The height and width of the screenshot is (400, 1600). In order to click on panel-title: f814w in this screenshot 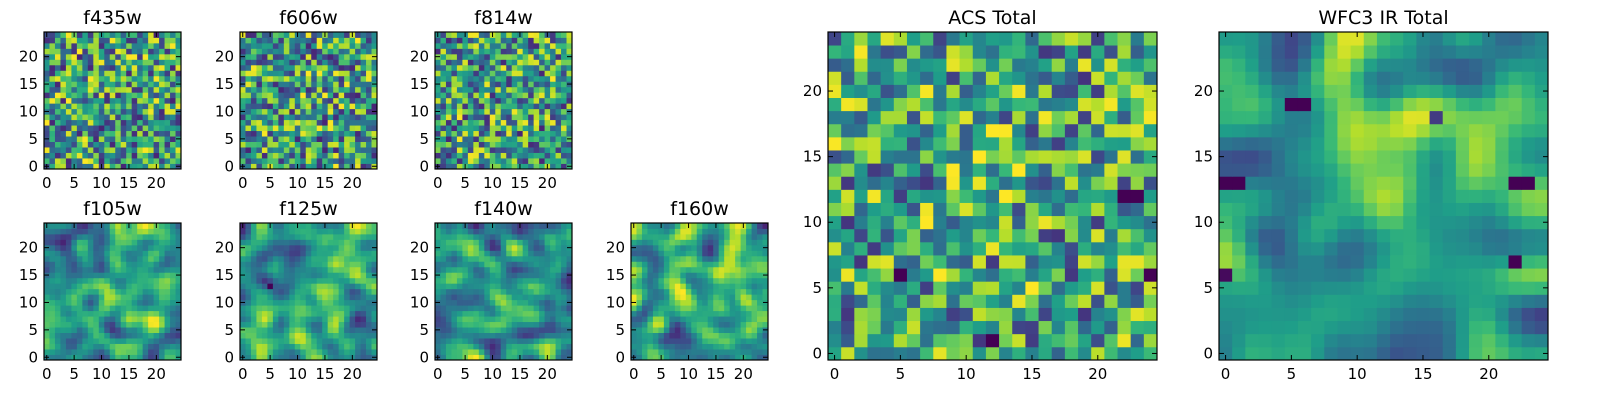, I will do `click(503, 18)`.